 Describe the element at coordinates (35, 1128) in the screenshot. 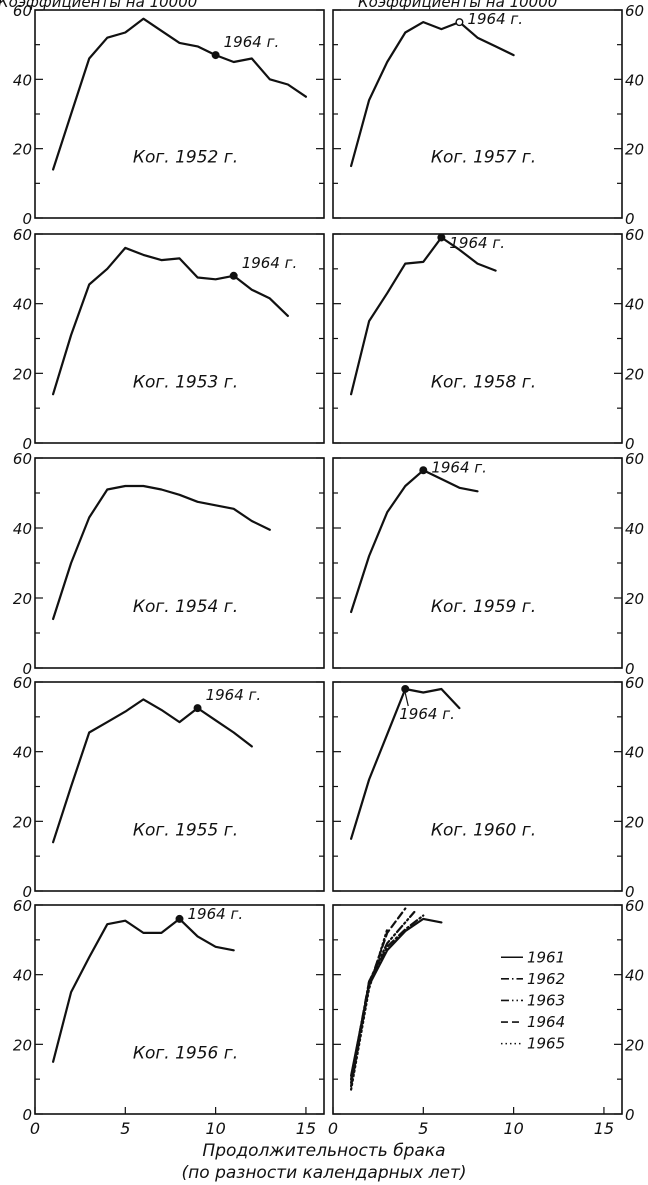

I see `x-tick-label: 0` at that location.